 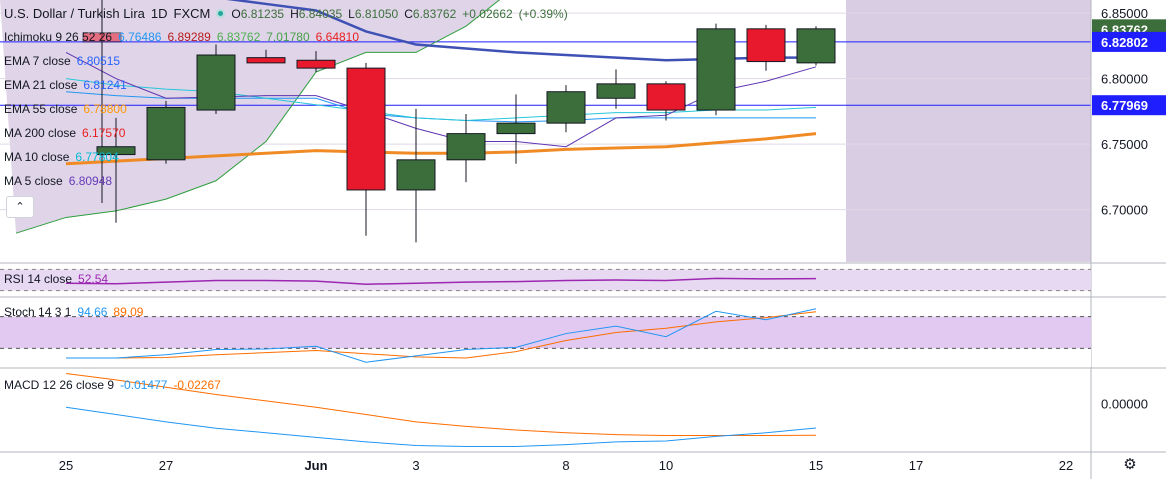 I want to click on macd-signal-value: -0.02267, so click(x=197, y=385).